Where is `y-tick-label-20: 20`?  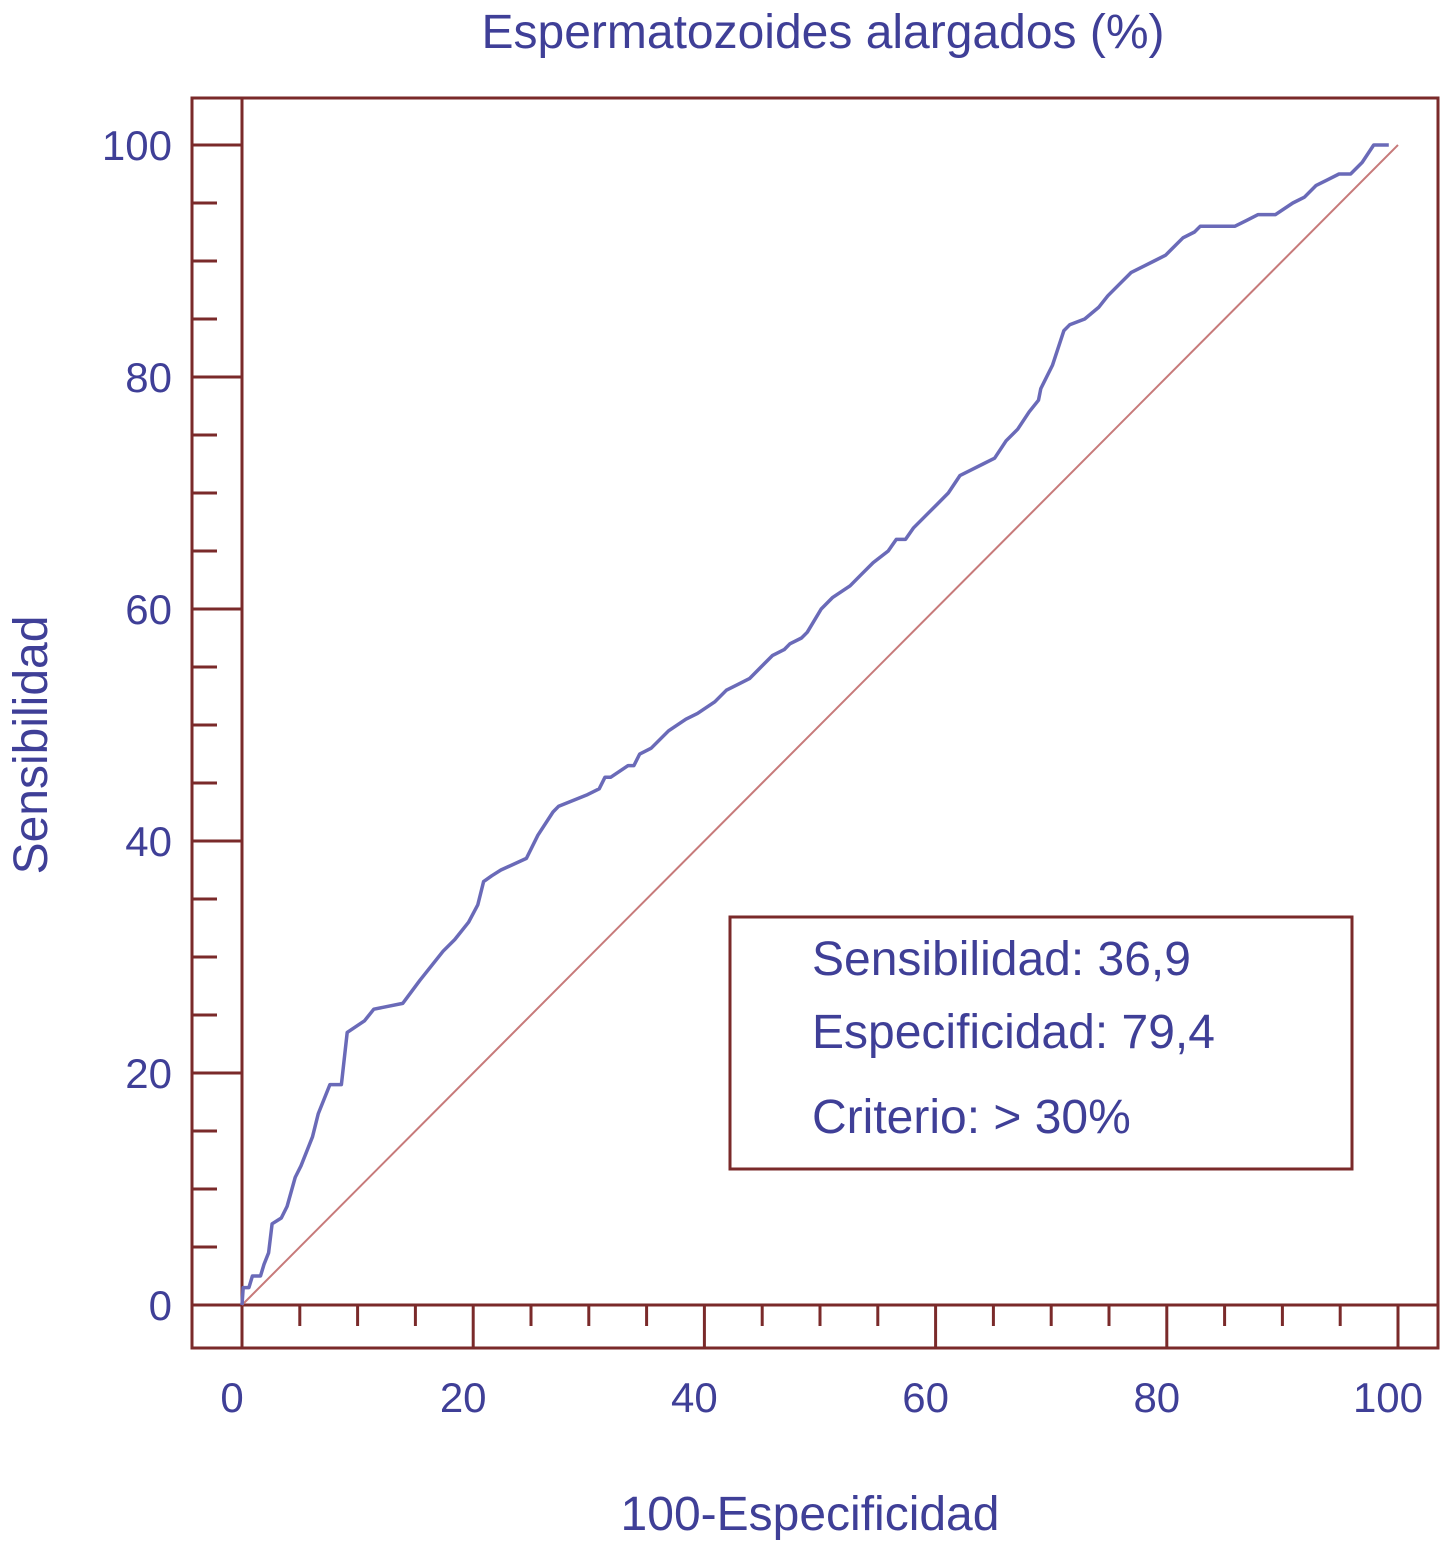 y-tick-label-20: 20 is located at coordinates (148, 1073).